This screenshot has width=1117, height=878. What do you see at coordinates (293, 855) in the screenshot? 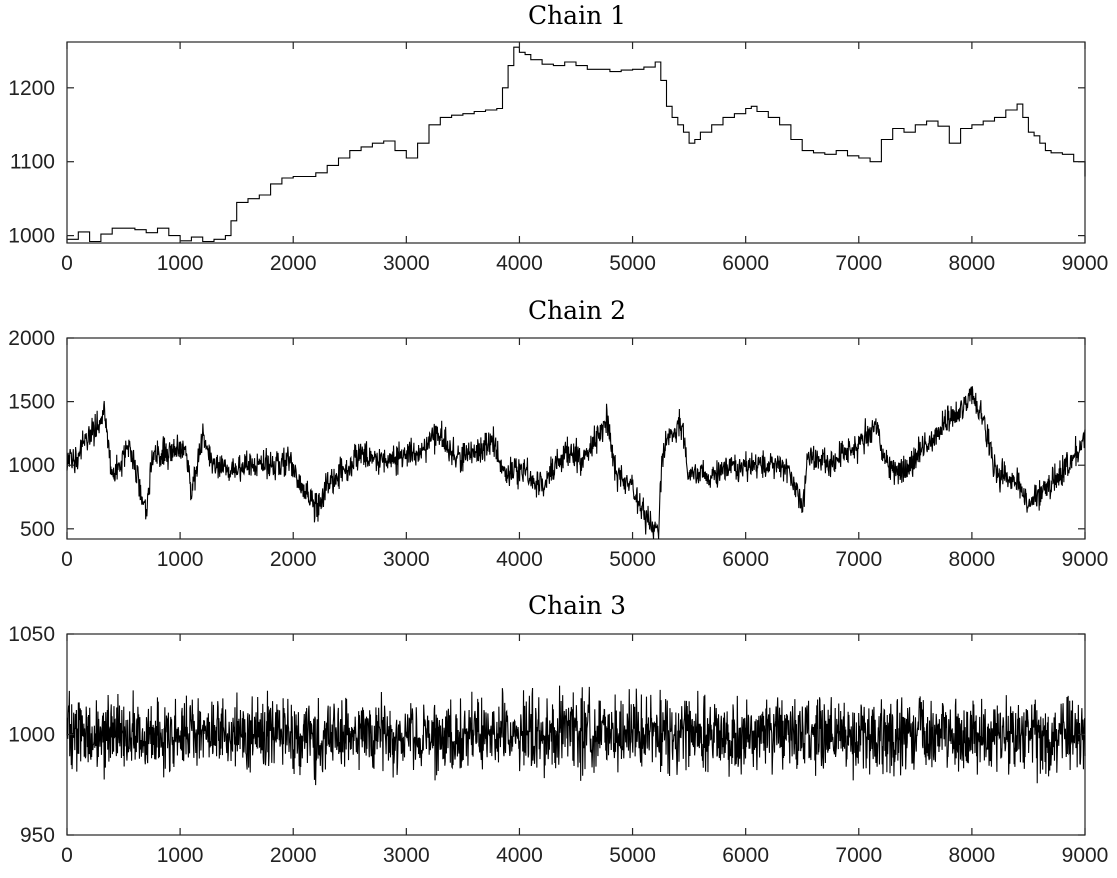
I see `chain-3-x-tick-label: 2000` at bounding box center [293, 855].